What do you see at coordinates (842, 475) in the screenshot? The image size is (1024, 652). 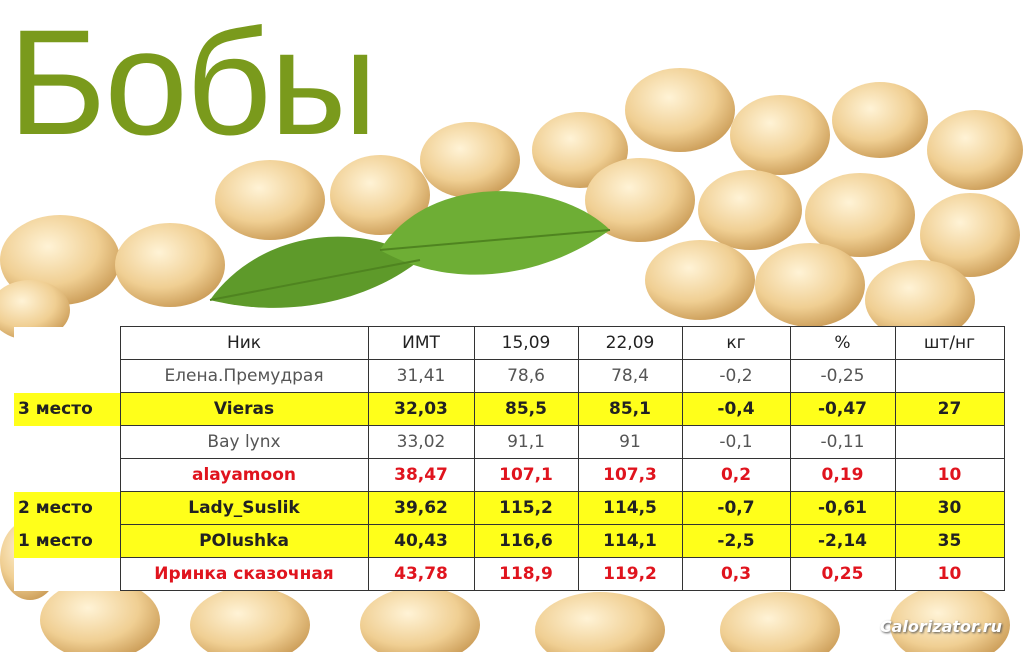 I see `cell: 0,19` at bounding box center [842, 475].